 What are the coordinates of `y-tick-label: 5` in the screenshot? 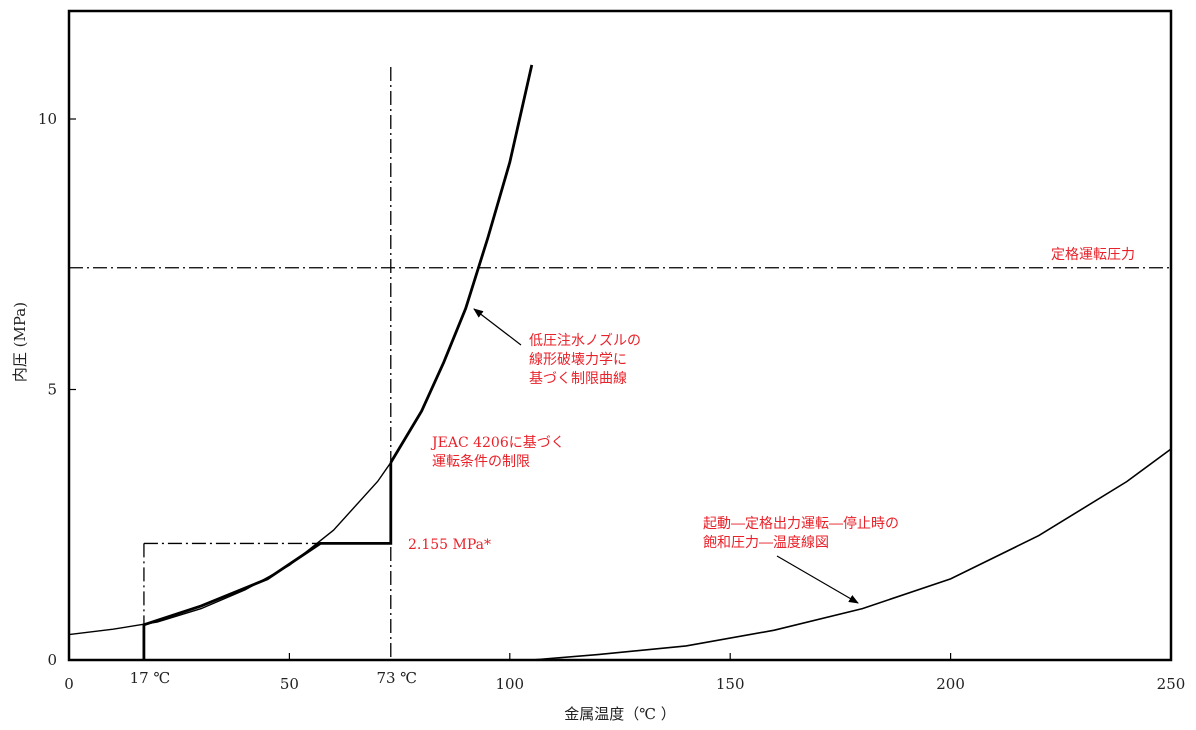 It's located at (52, 390).